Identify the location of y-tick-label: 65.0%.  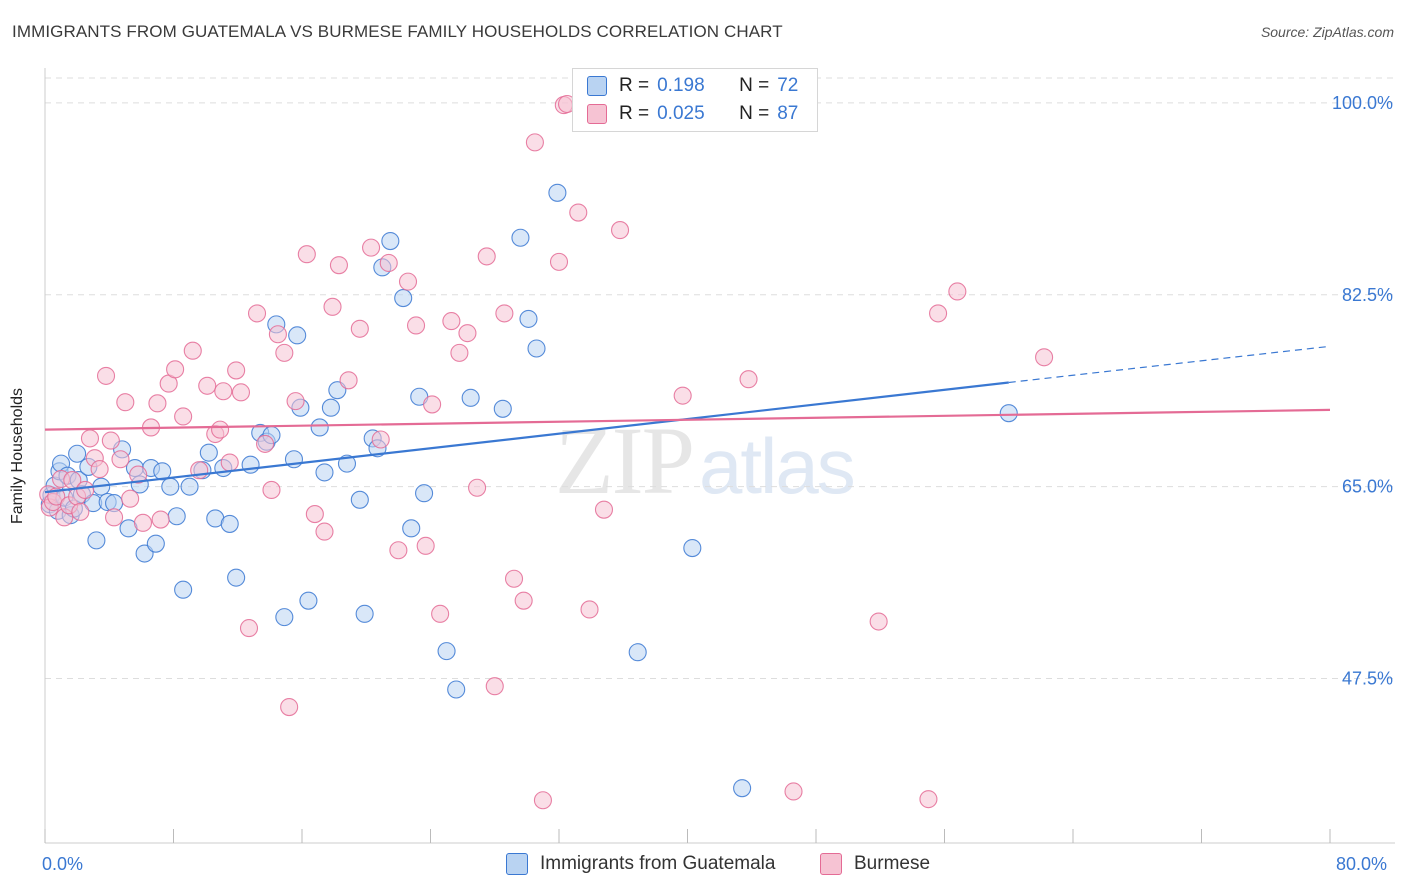
(1367, 487).